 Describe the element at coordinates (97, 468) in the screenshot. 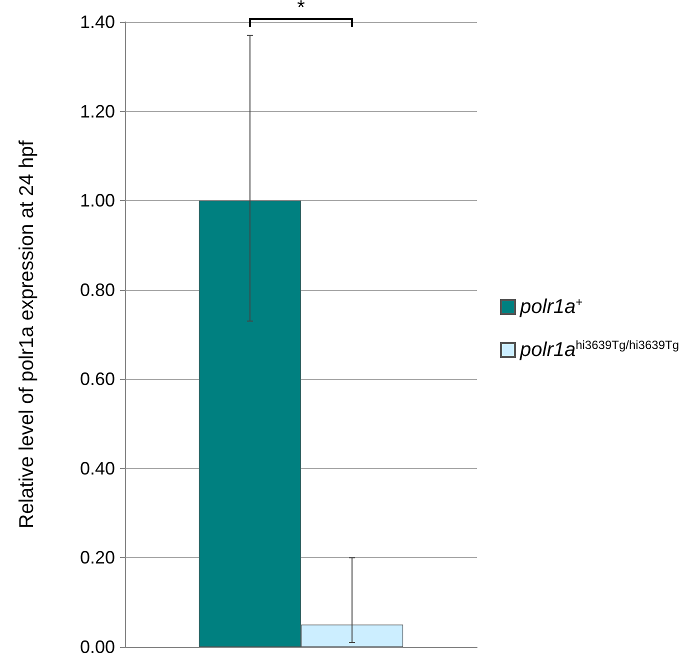

I see `y-tick-label: 0.40` at that location.